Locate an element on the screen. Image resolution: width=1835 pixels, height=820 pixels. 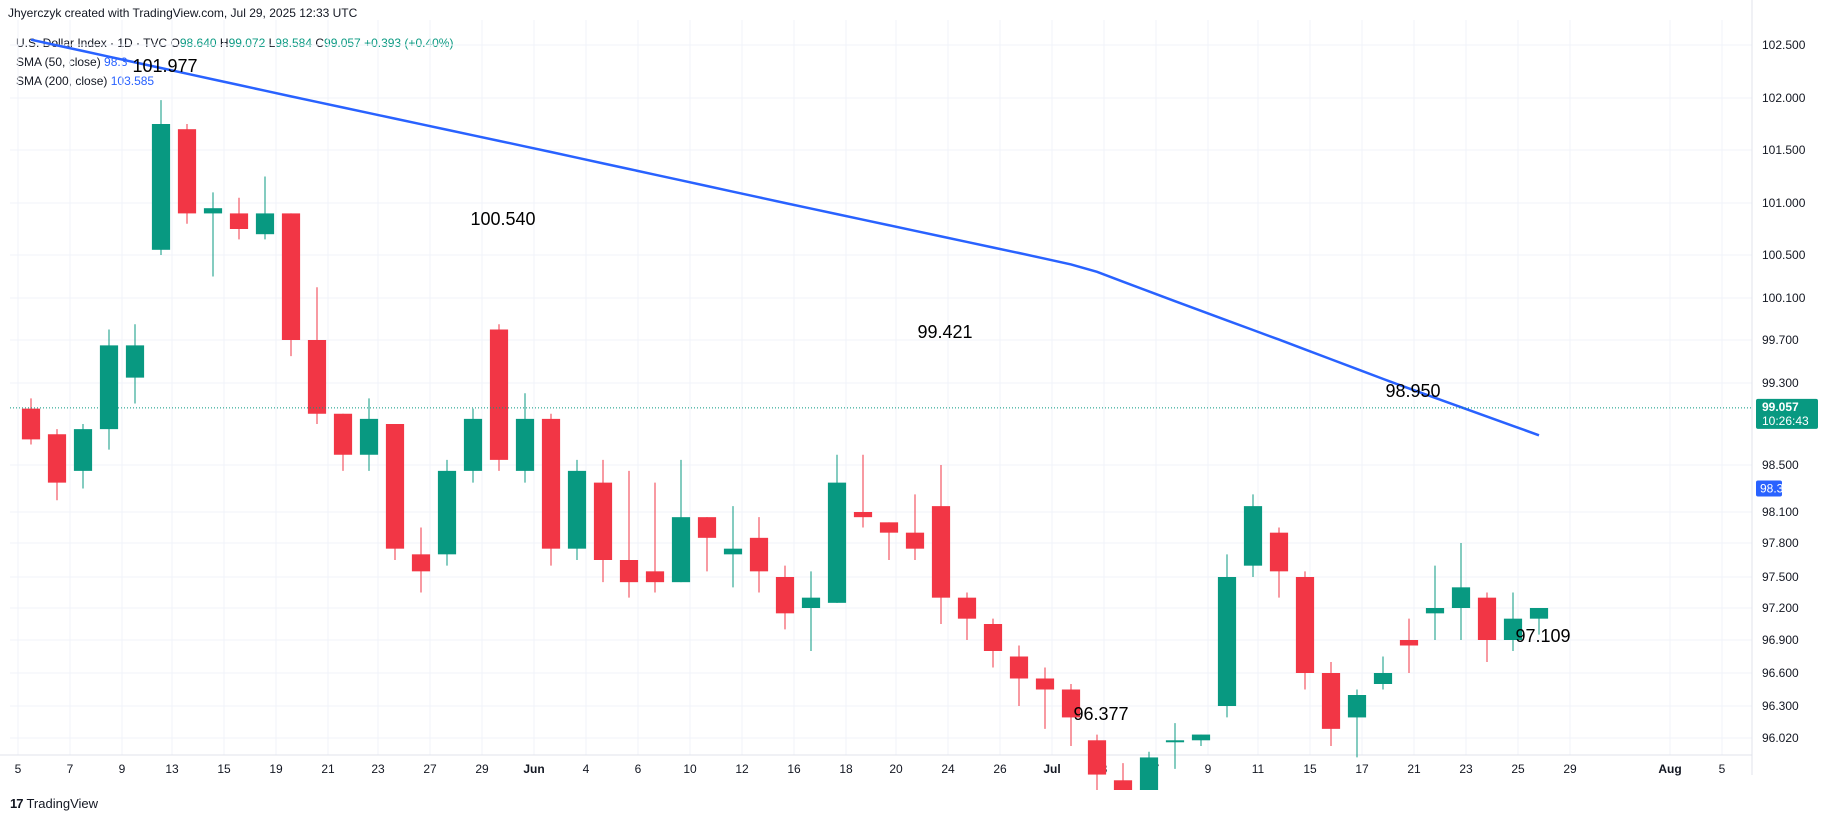
y-tick-label: 99.300 is located at coordinates (1780, 383).